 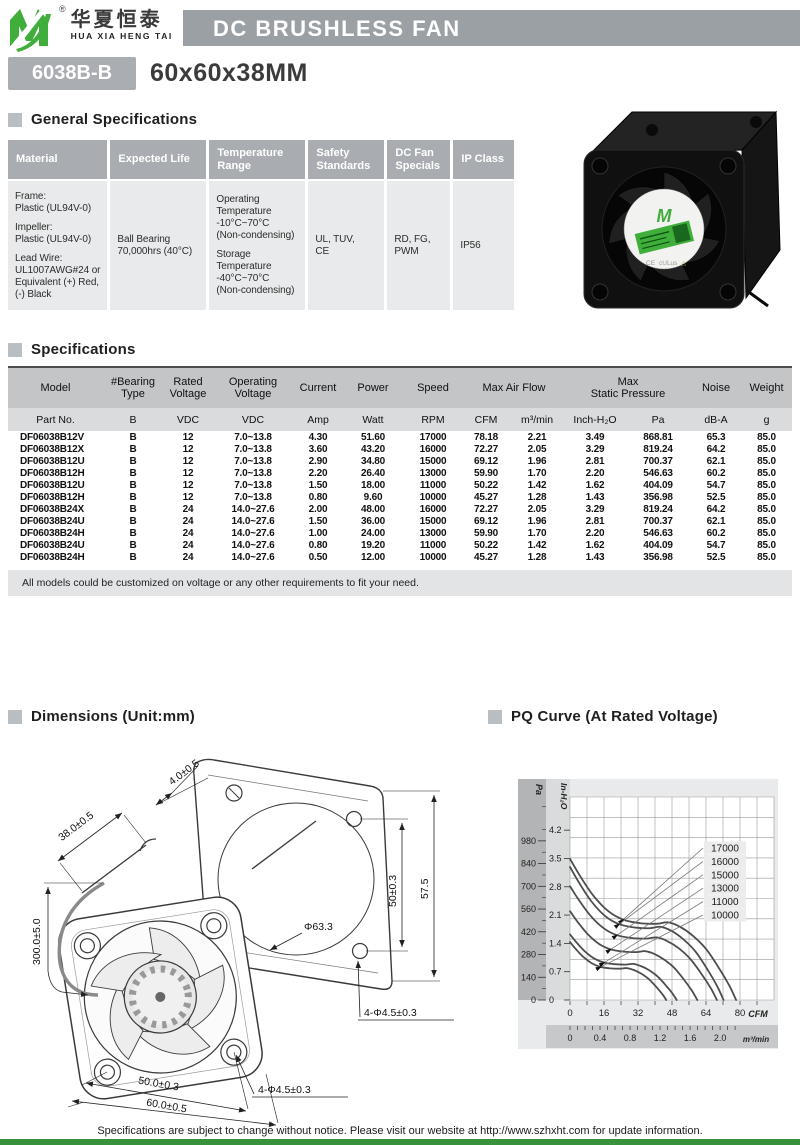 I want to click on spec-col-header: Power, so click(x=373, y=387).